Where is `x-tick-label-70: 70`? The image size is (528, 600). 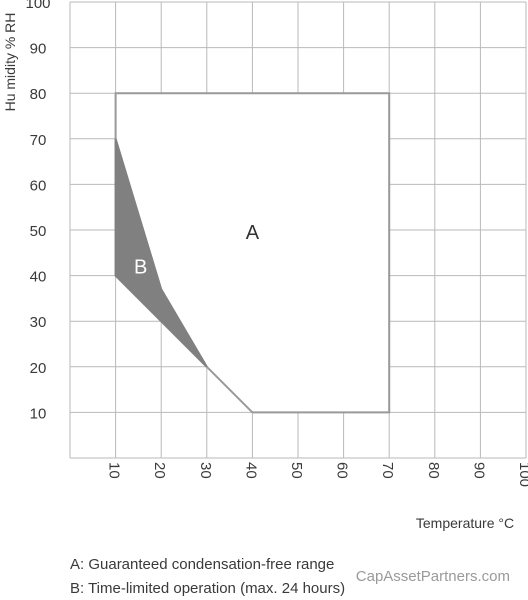 x-tick-label-70: 70 is located at coordinates (387, 470).